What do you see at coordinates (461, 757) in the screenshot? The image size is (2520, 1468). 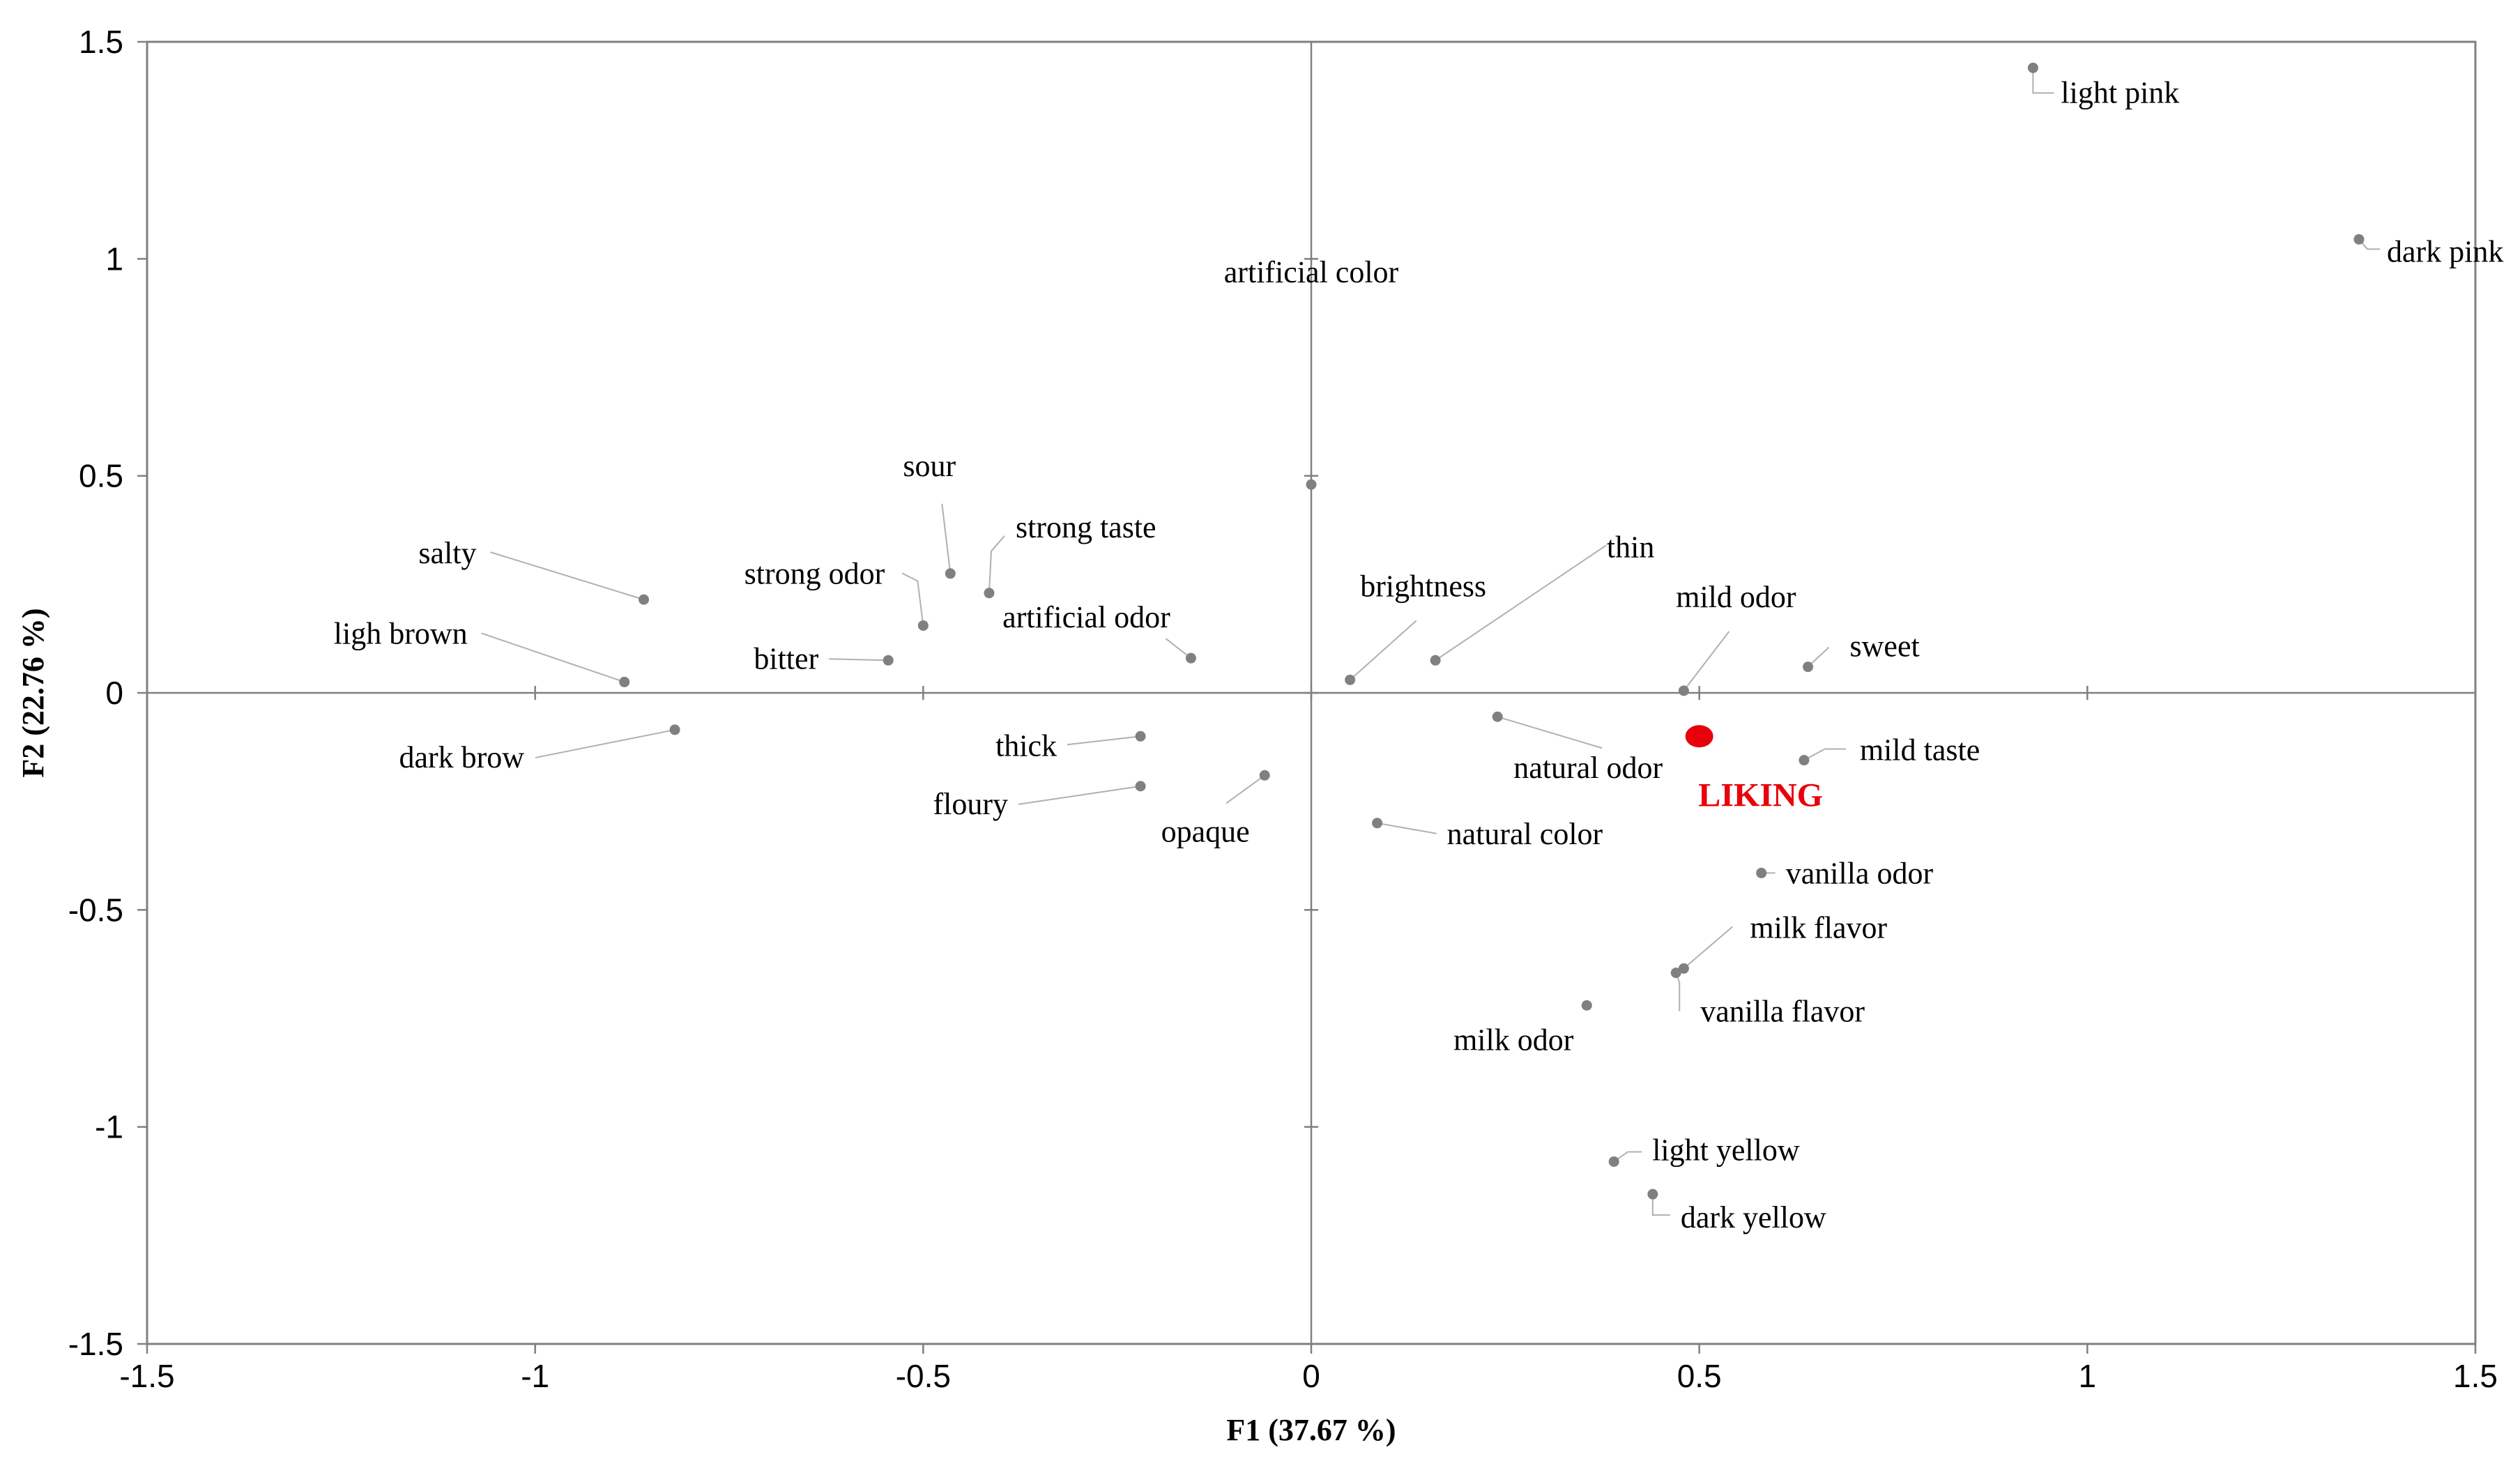 I see `label-dark-brow: dark brow` at bounding box center [461, 757].